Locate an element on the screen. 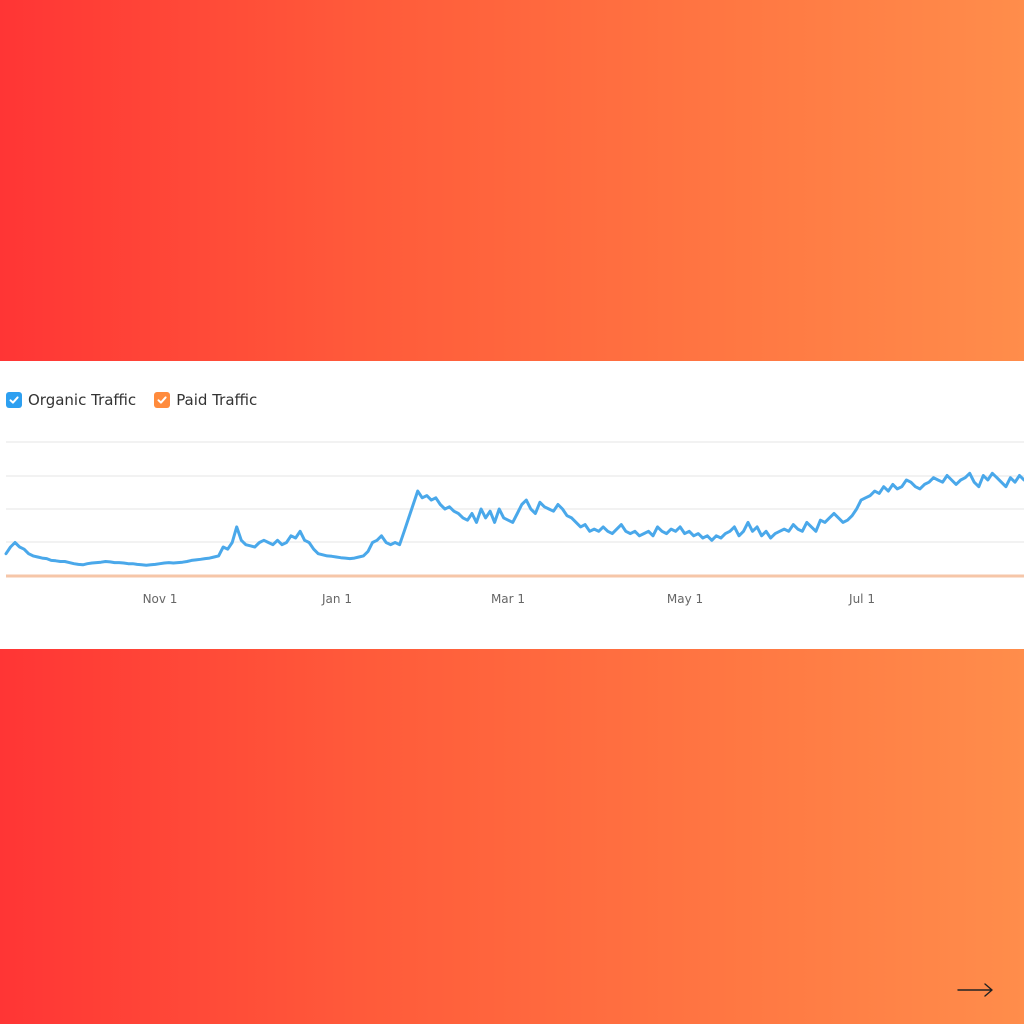 The image size is (1024, 1024). legend-organic-traffic: Organic Traffic is located at coordinates (71, 400).